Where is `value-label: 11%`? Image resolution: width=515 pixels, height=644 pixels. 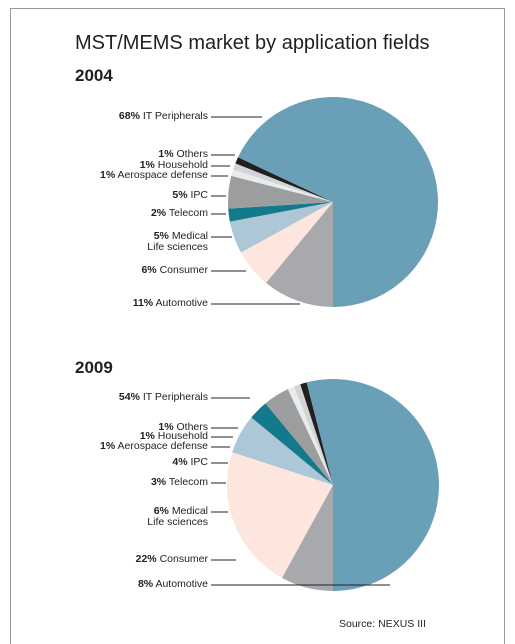
value-label: 11% is located at coordinates (143, 303).